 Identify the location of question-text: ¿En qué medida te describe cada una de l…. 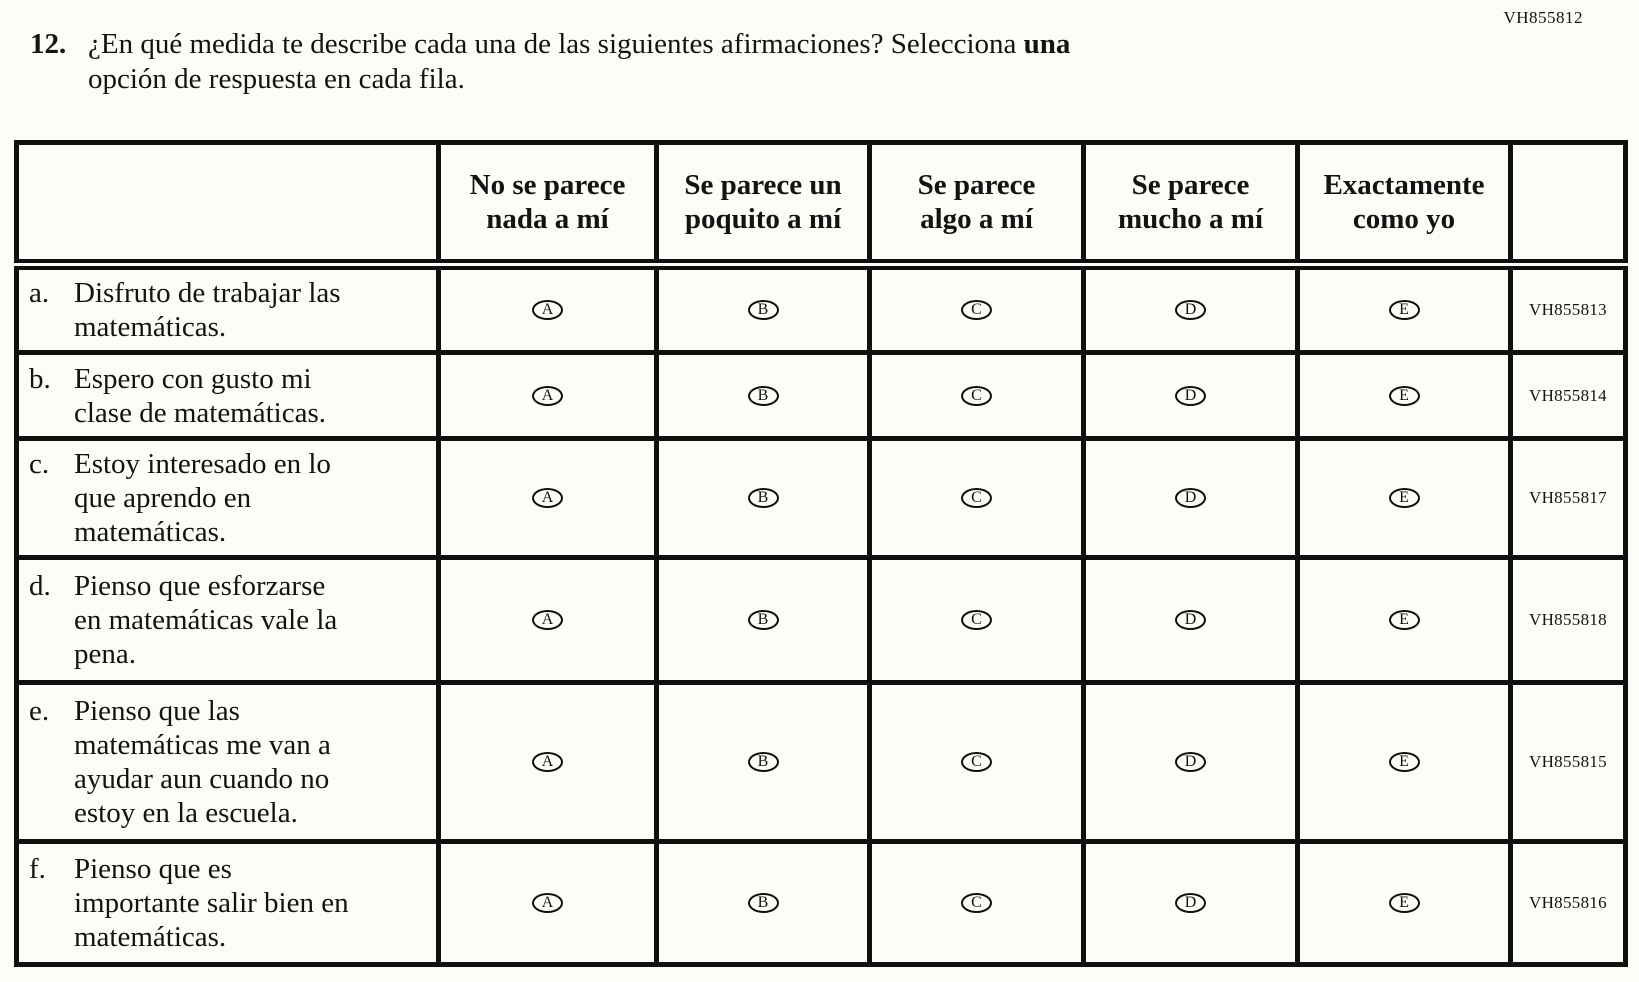
(579, 62).